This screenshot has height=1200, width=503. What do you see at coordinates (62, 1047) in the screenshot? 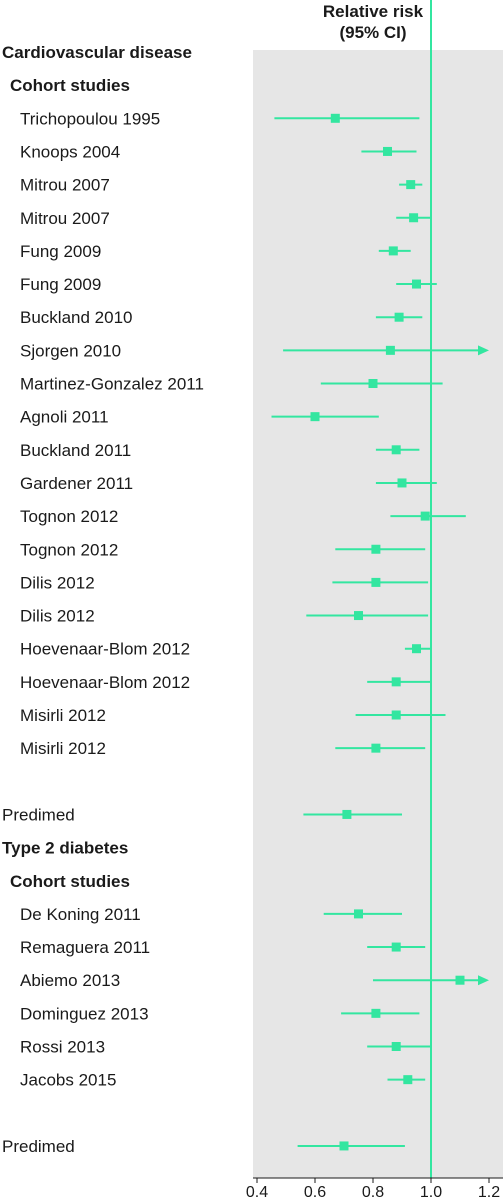
I see `study-label: Rossi 2013` at bounding box center [62, 1047].